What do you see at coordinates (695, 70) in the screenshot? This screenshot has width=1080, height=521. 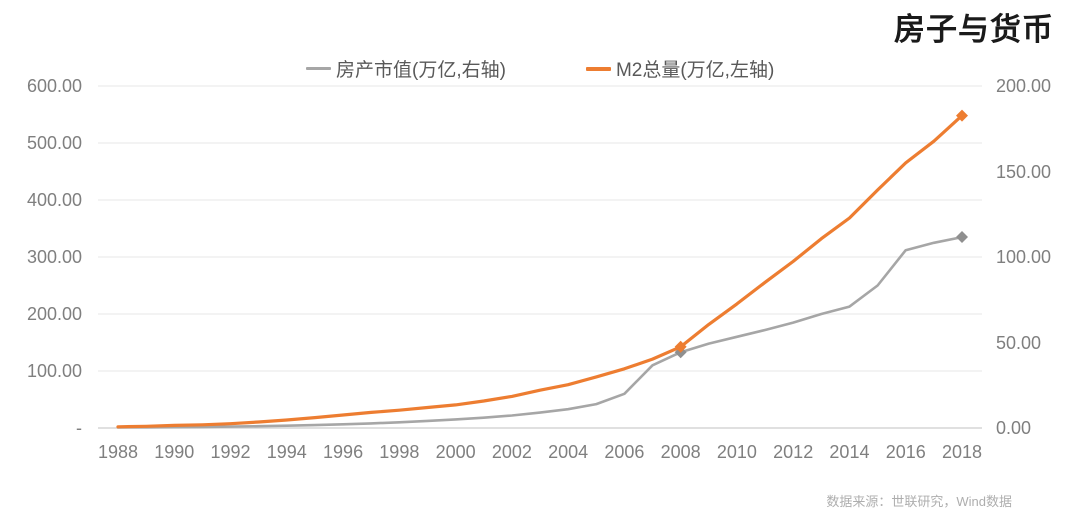 I see `legend-label-m2: M2总量(万亿,左轴)` at bounding box center [695, 70].